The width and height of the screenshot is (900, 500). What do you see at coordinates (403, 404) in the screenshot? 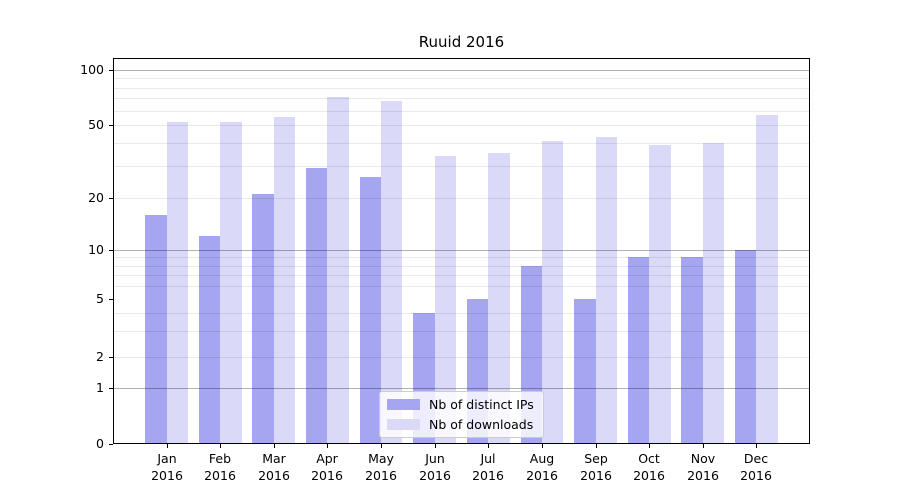
I see `legend-swatch-distinct-ips` at bounding box center [403, 404].